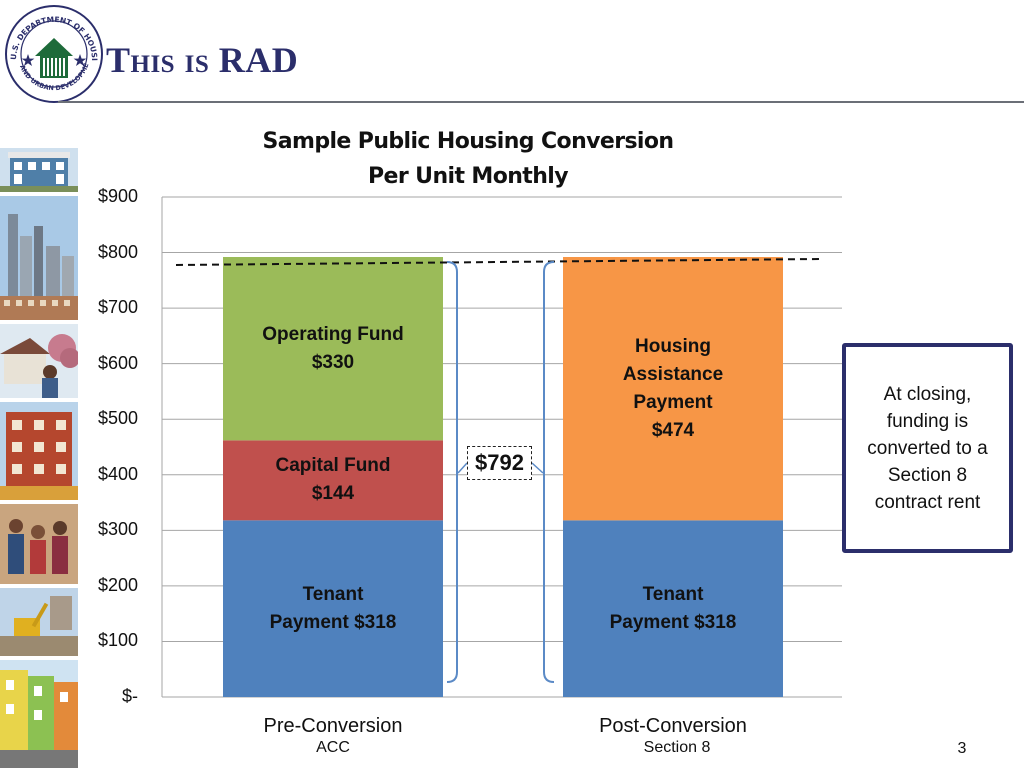  I want to click on post-conversion-bracket, so click(549, 472).